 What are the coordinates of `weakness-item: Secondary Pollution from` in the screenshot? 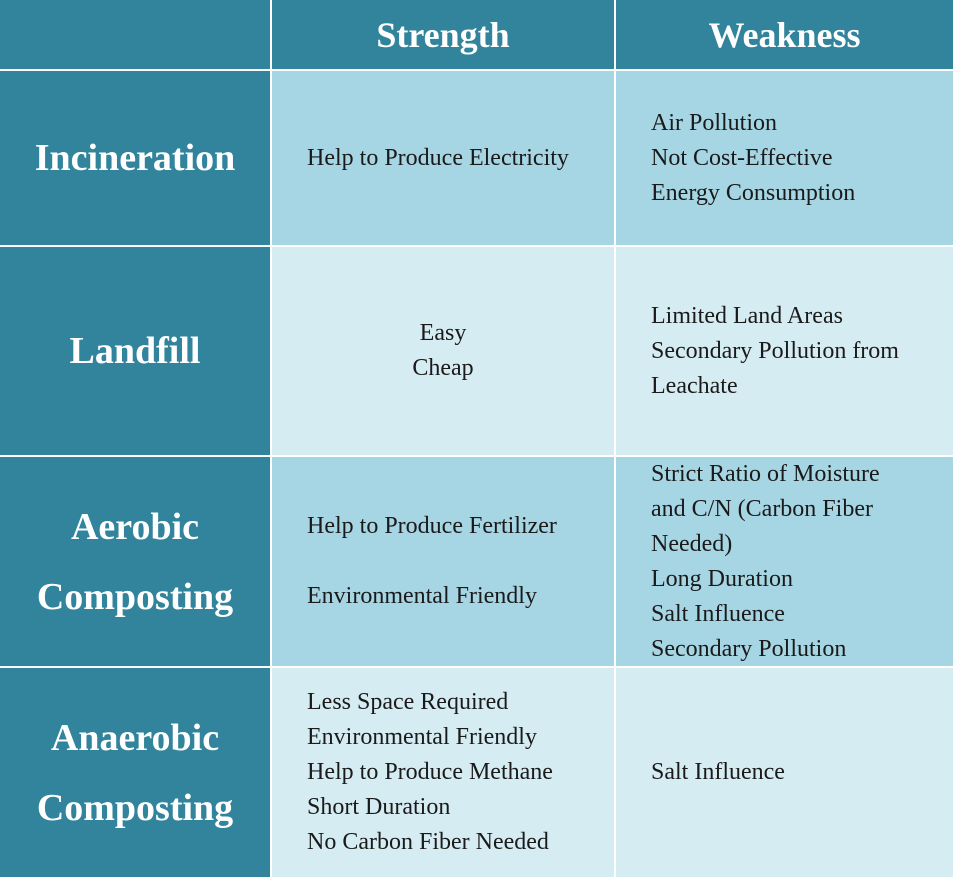 It's located at (775, 350).